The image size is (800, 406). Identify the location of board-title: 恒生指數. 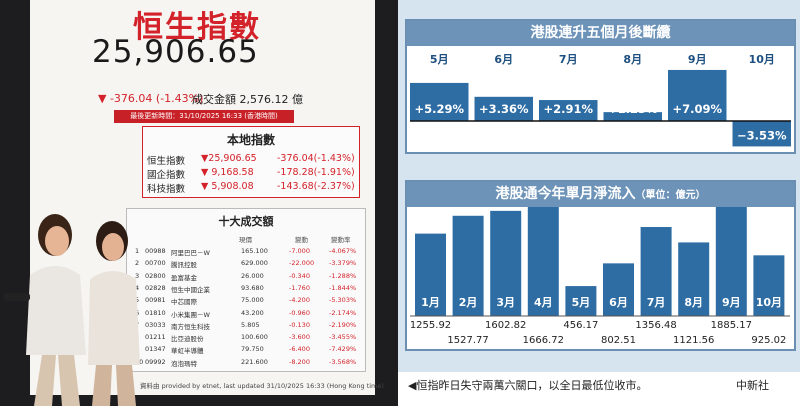
(197, 27).